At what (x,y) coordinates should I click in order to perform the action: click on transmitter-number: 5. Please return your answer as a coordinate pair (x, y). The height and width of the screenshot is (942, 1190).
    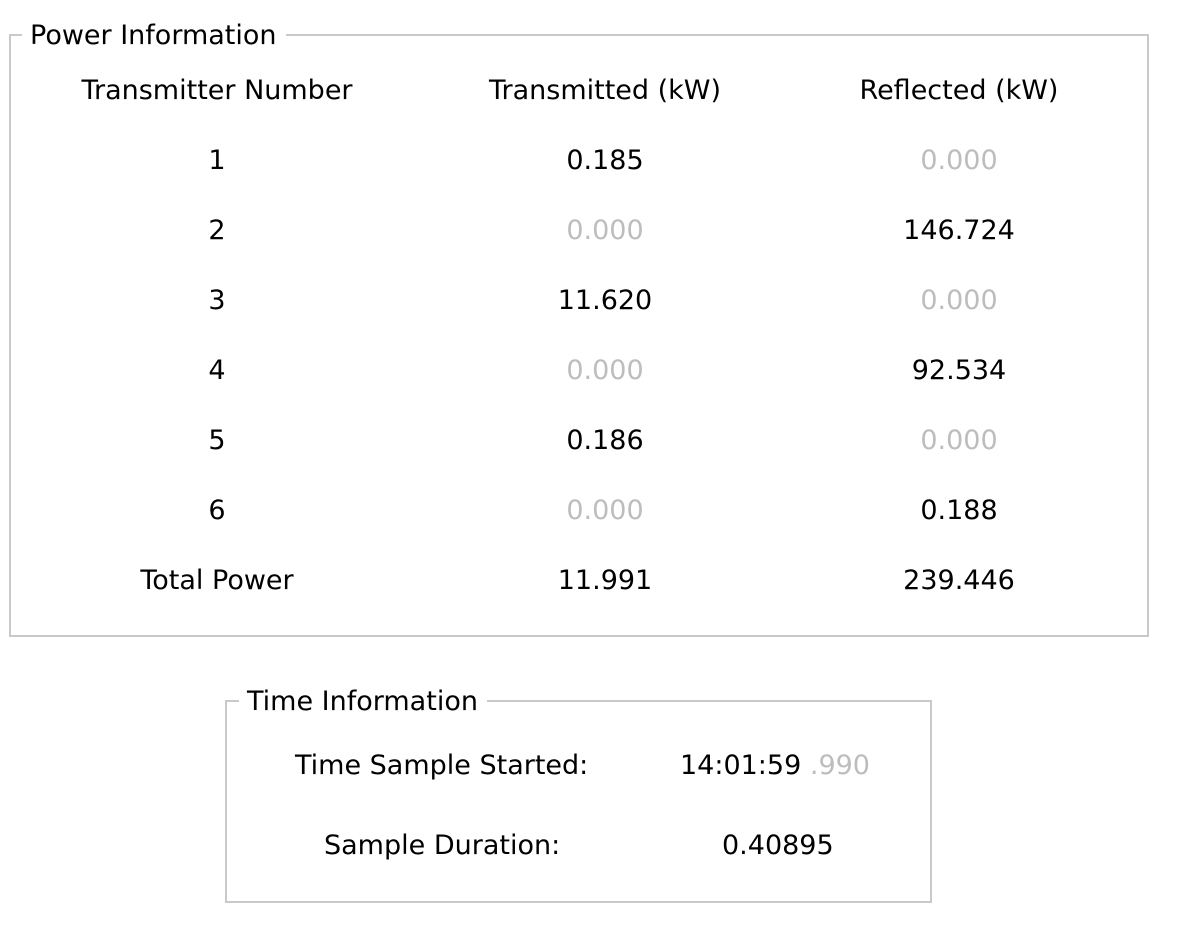
    Looking at the image, I should click on (217, 440).